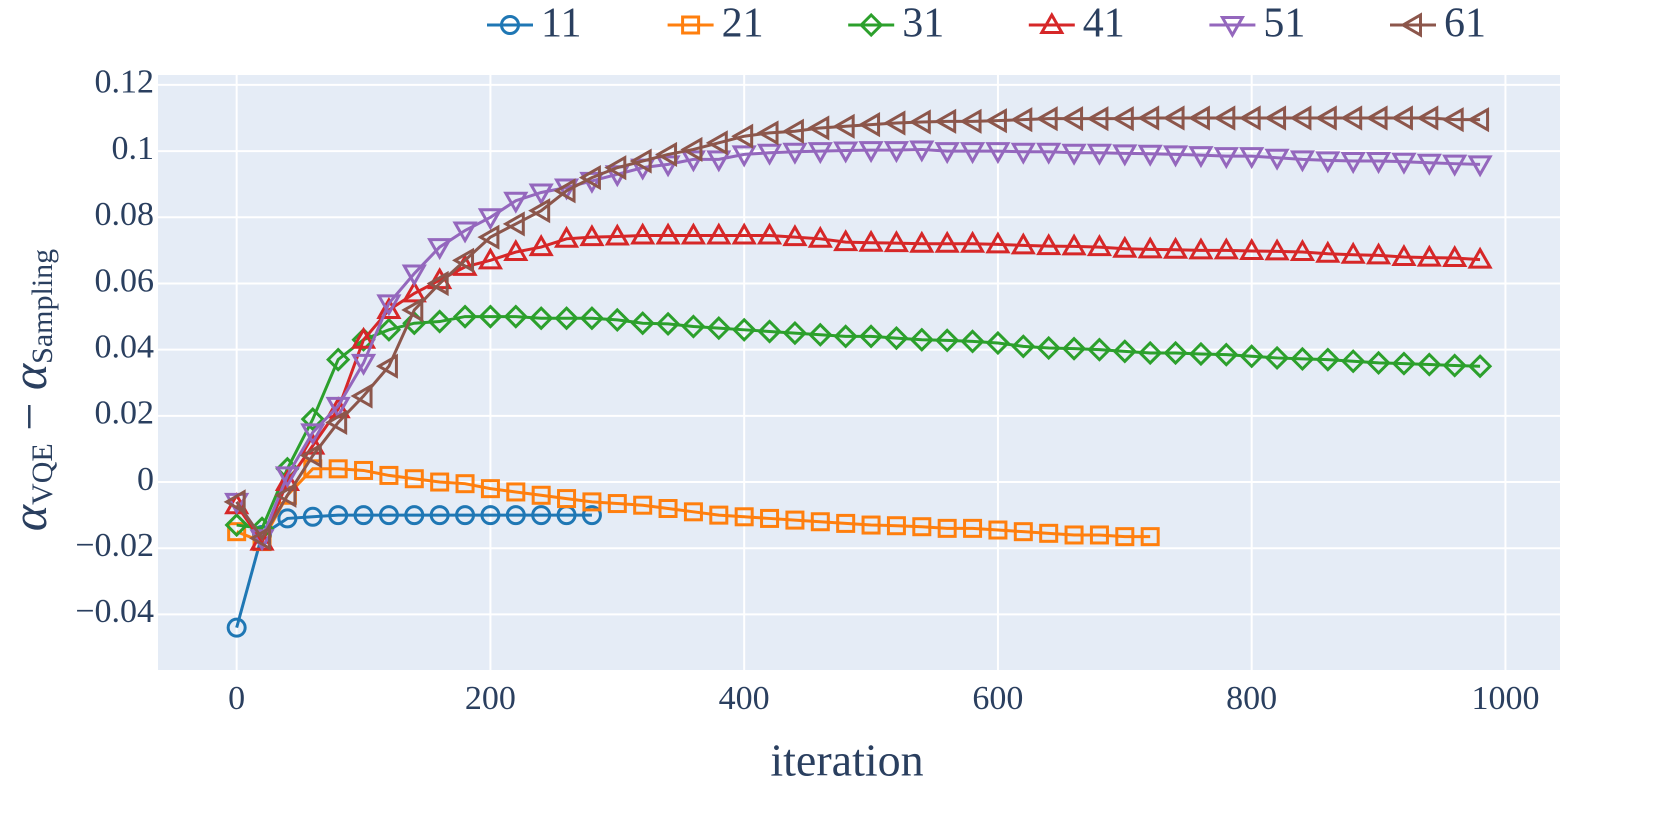 The image size is (1661, 831). Describe the element at coordinates (1284, 24) in the screenshot. I see `legend-label: 51` at that location.